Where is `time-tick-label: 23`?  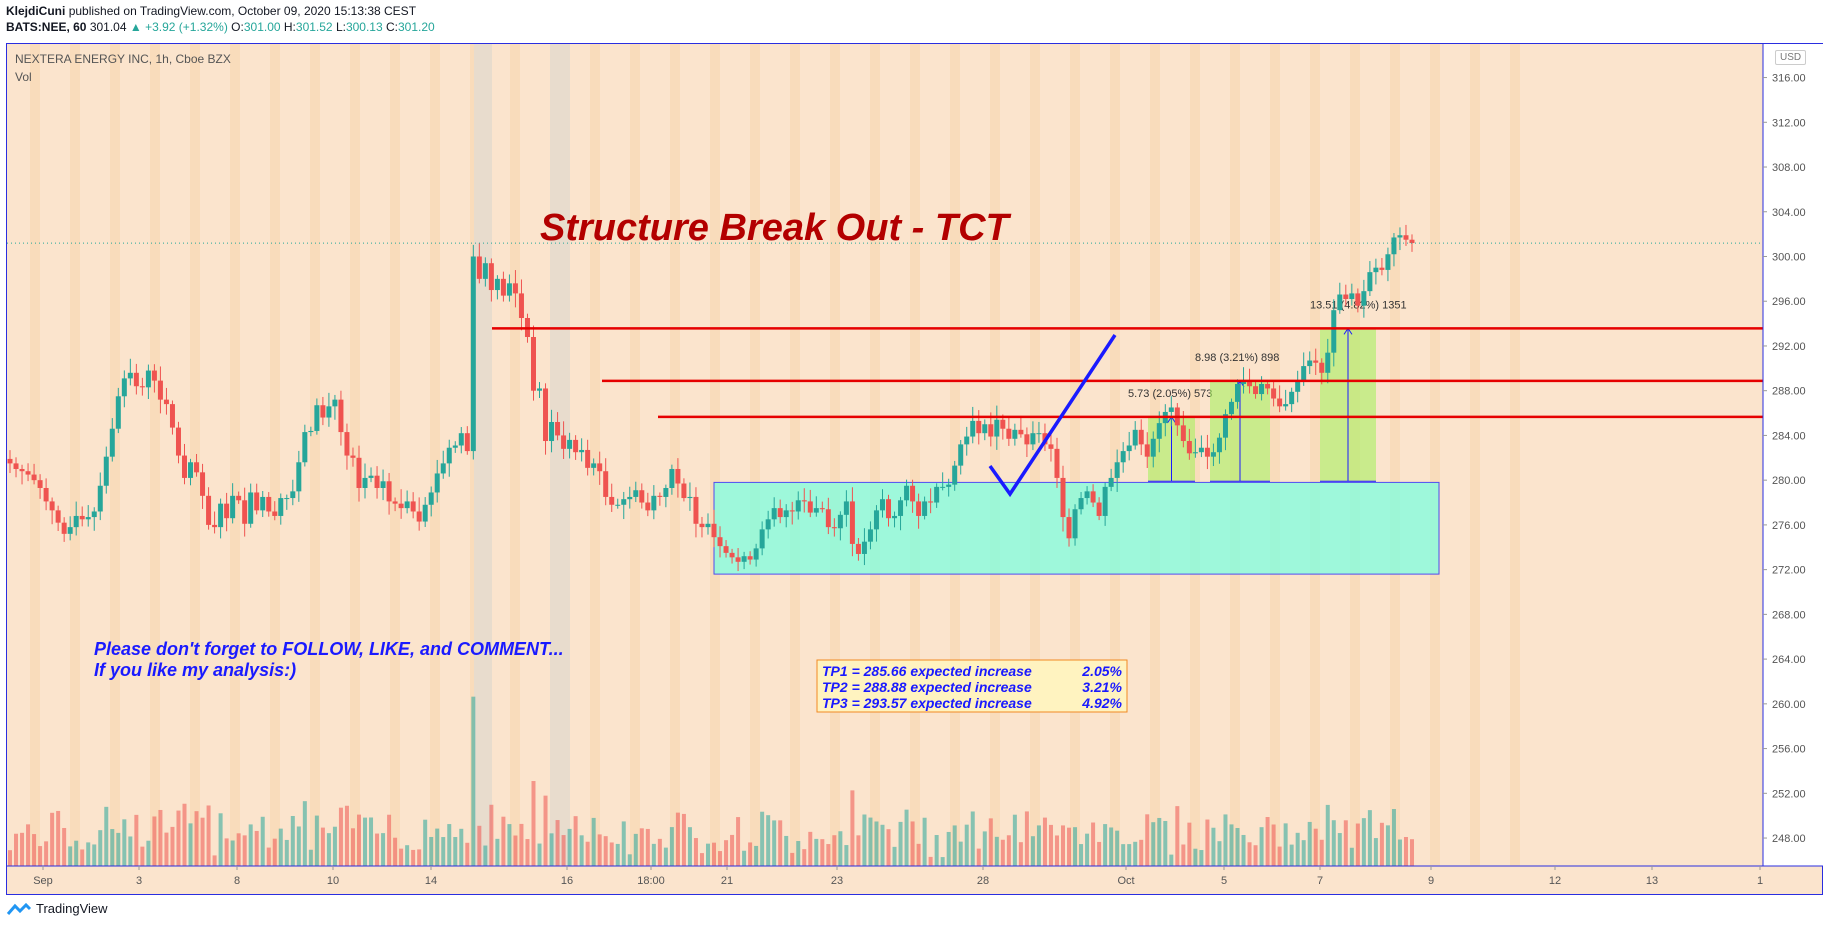 time-tick-label: 23 is located at coordinates (837, 881).